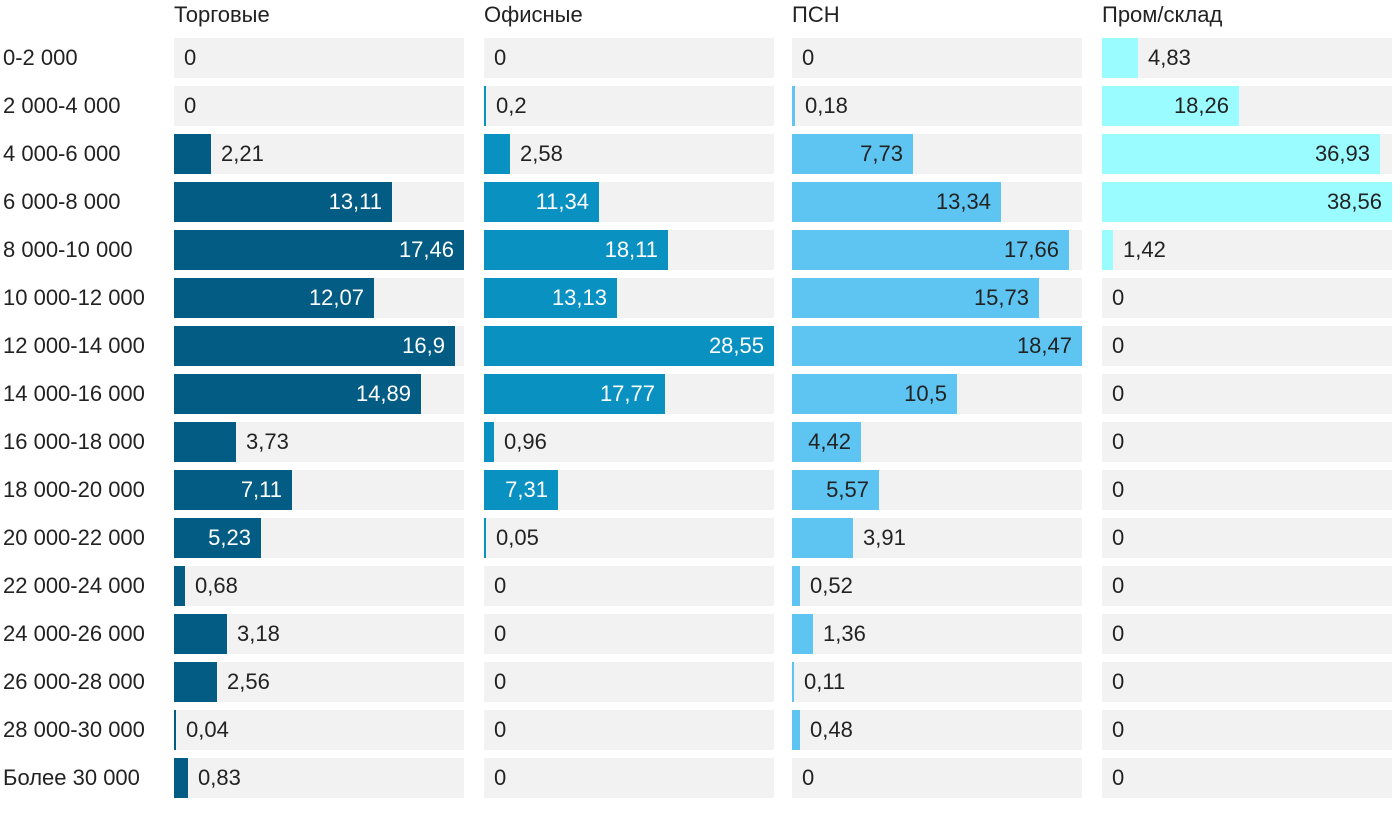  Describe the element at coordinates (937, 346) in the screenshot. I see `bar-track: 18,47` at that location.